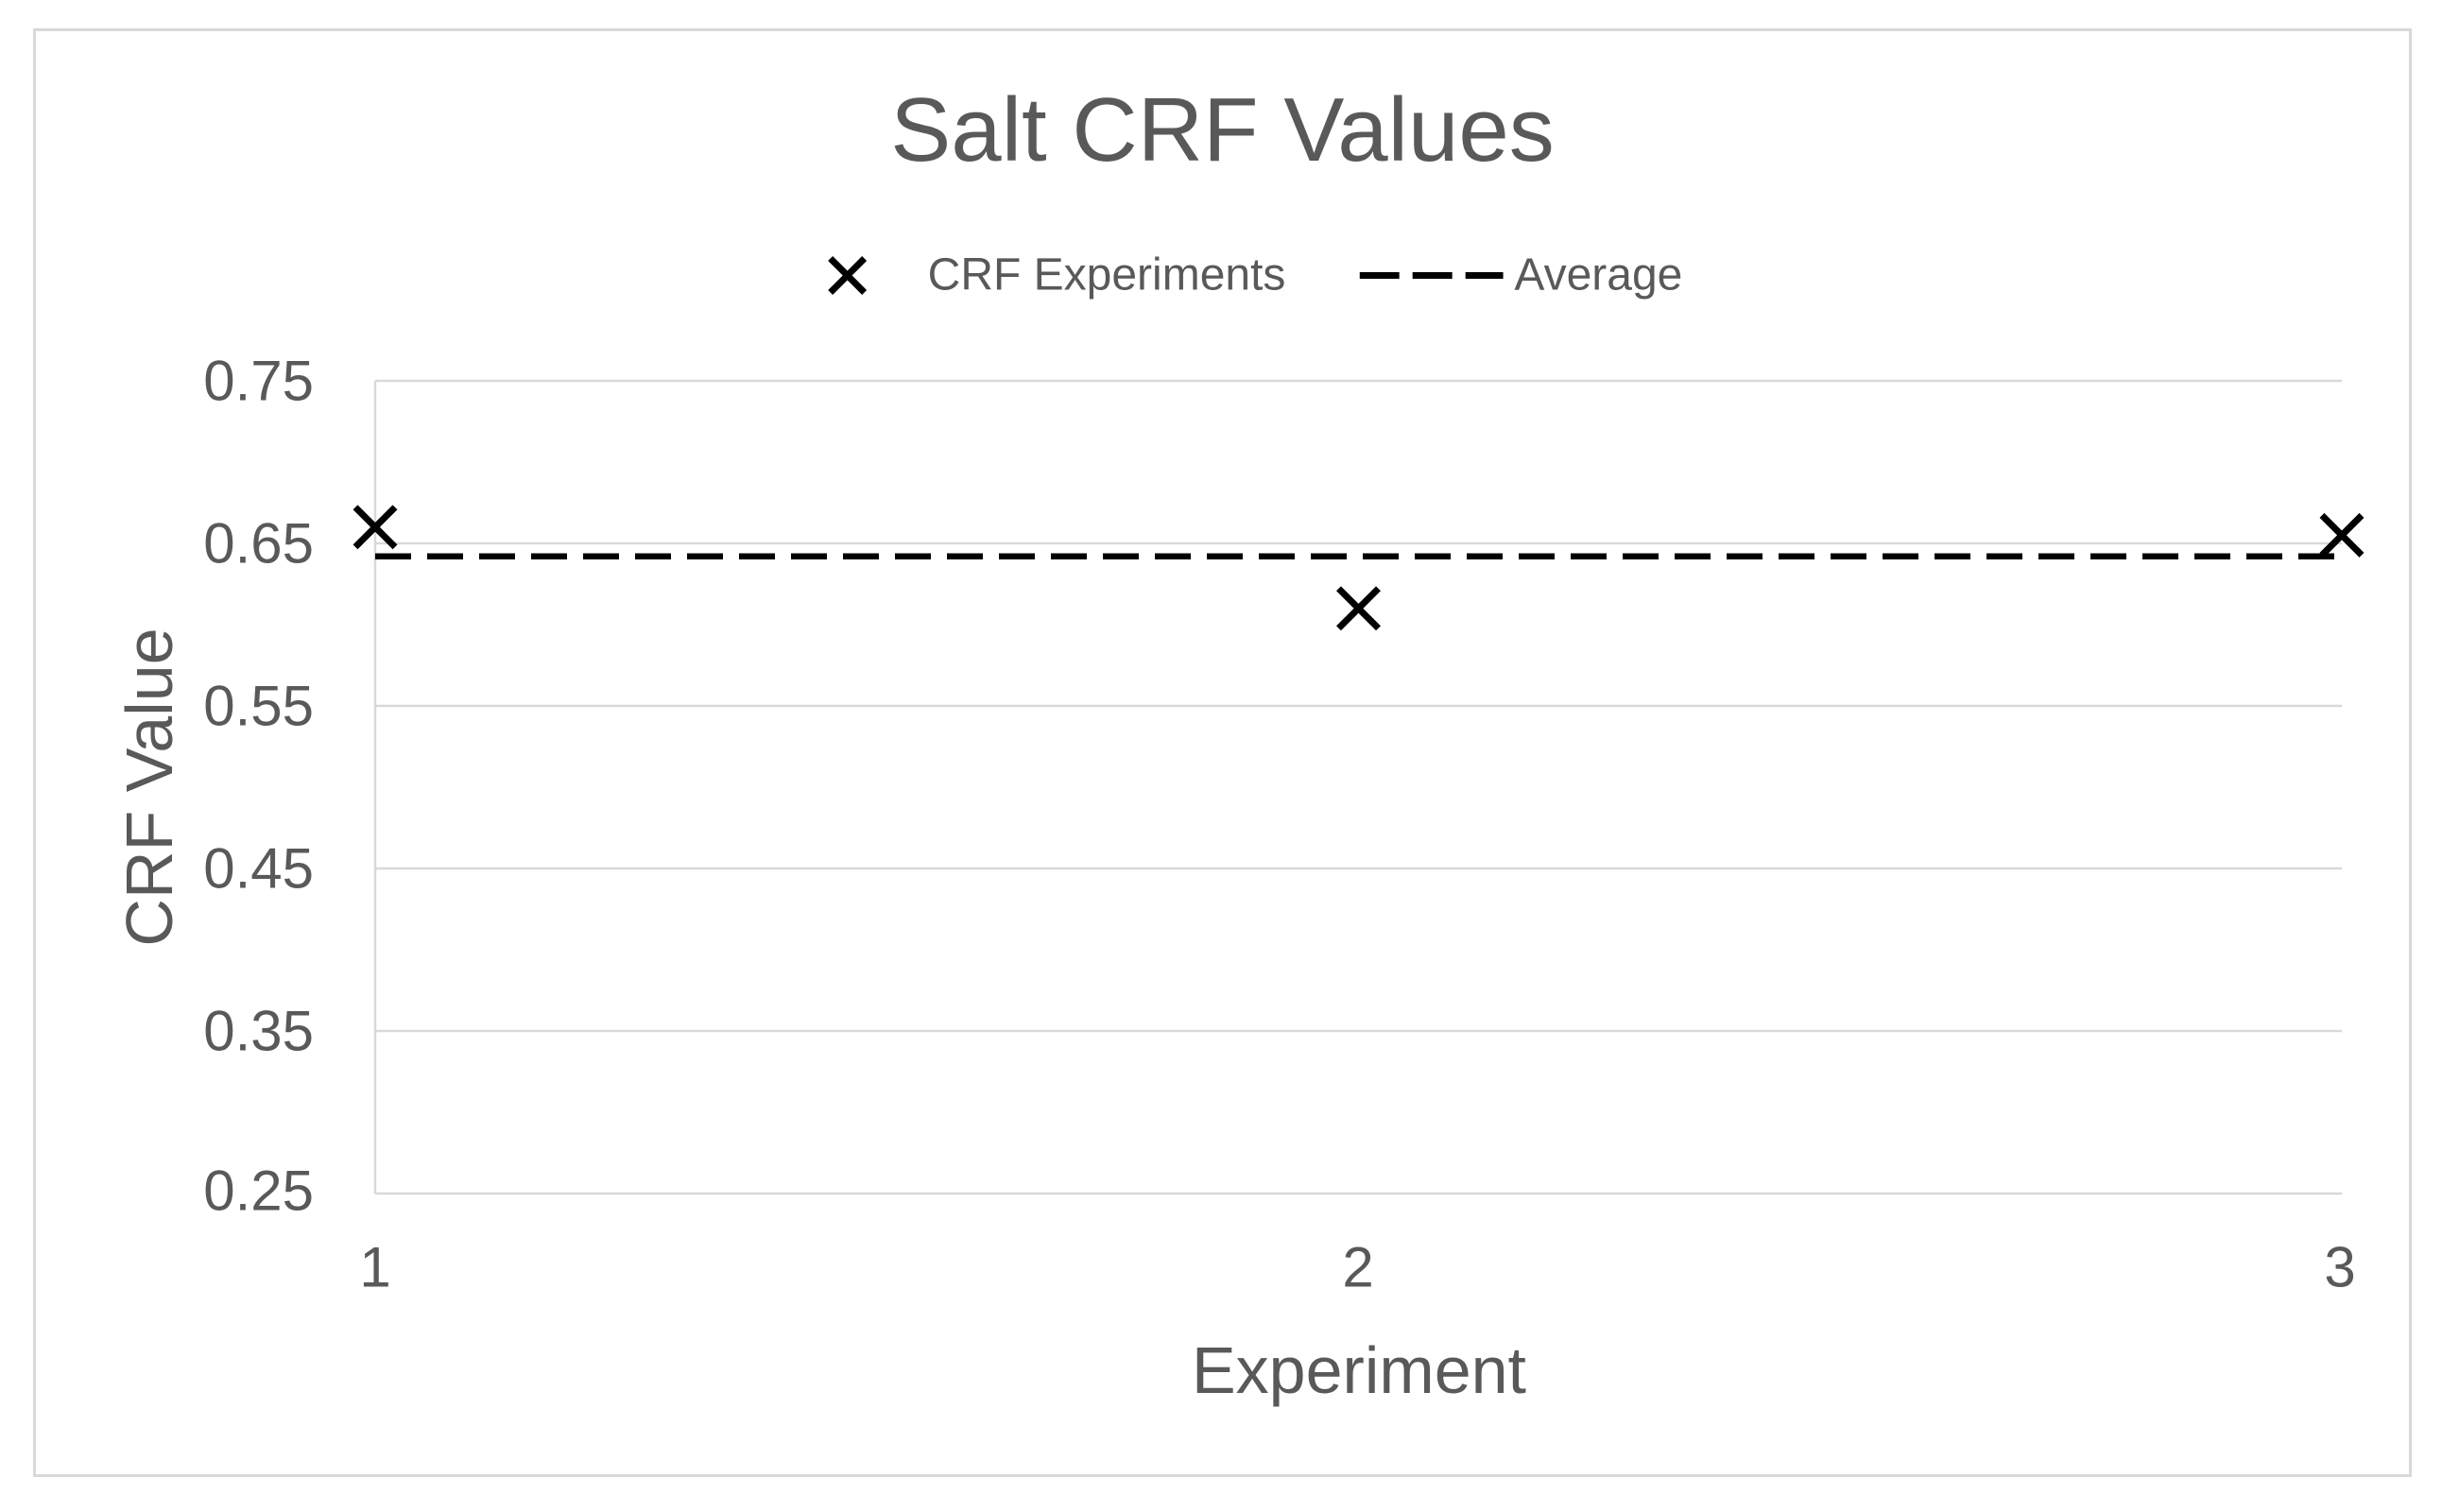 This screenshot has width=2442, height=1512. Describe the element at coordinates (258, 1031) in the screenshot. I see `y-tick-label: 0.35` at that location.